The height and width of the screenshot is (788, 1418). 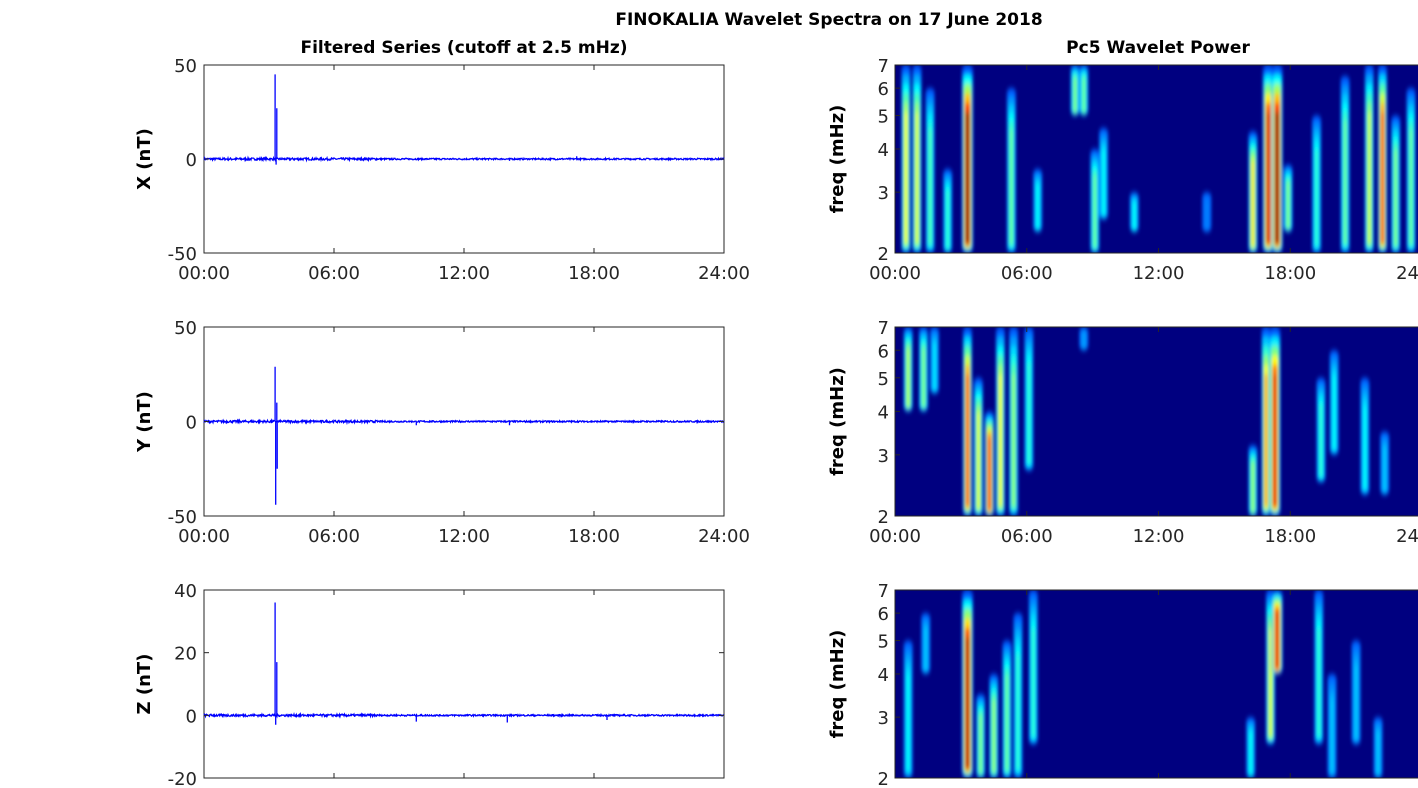 I want to click on series-line-X, so click(x=464, y=119).